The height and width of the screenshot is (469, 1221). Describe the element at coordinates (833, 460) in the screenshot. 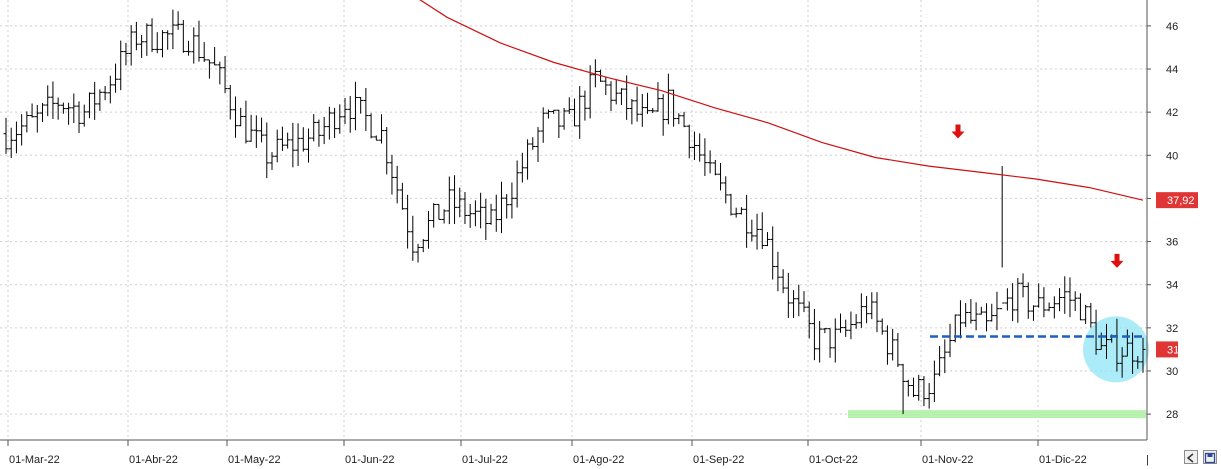

I see `x-tick-label: 01-Oct-22` at that location.